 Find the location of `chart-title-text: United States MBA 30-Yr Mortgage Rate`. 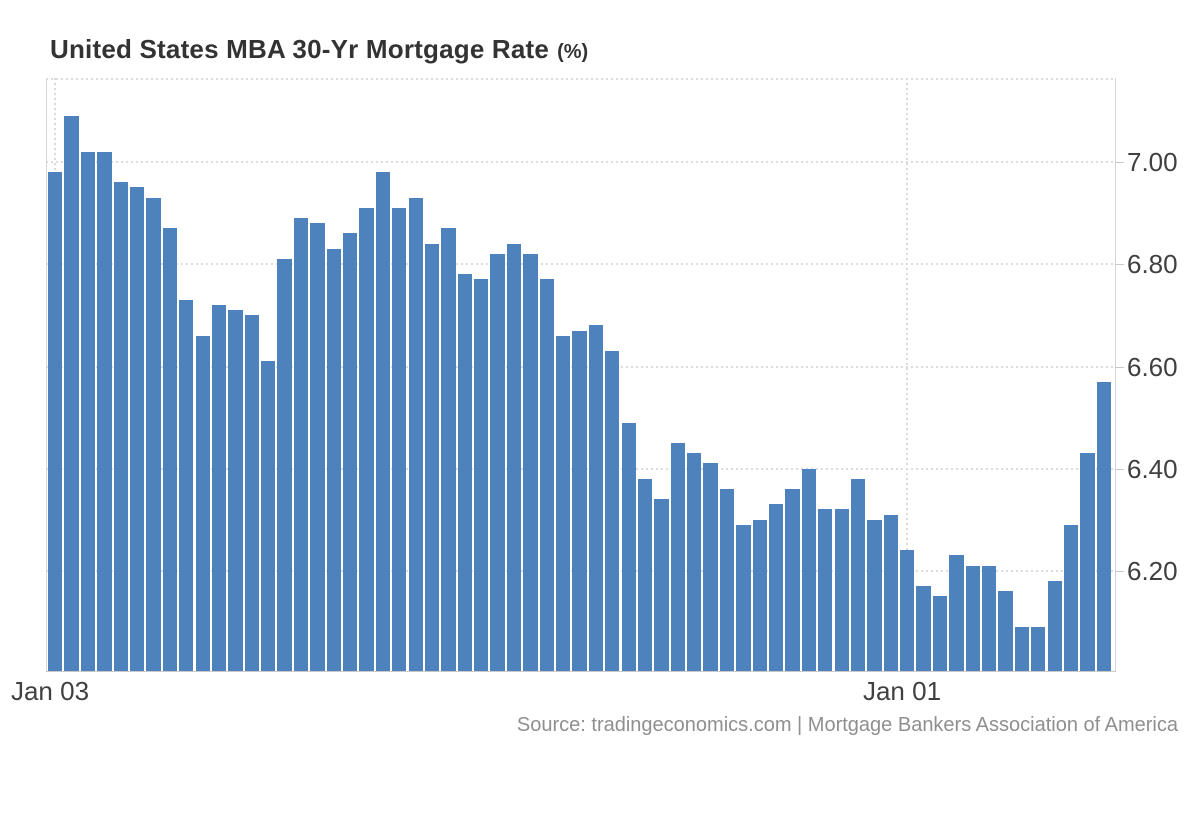

chart-title-text: United States MBA 30-Yr Mortgage Rate is located at coordinates (300, 49).